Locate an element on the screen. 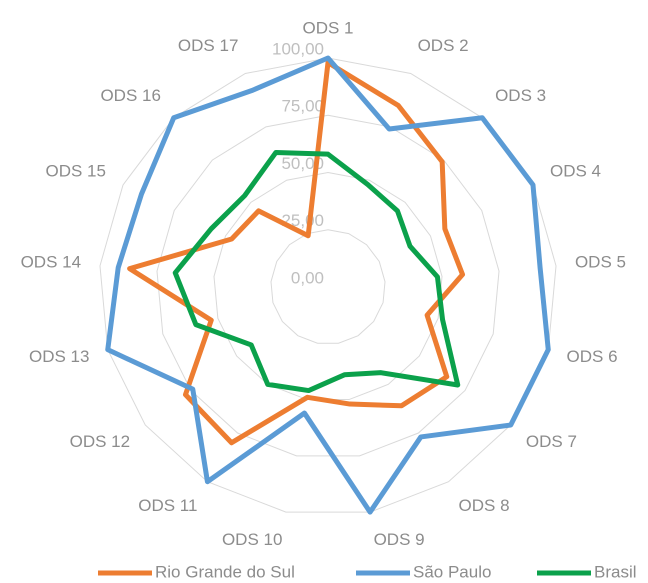 Image resolution: width=648 pixels, height=583 pixels. category-label: ODS 16 is located at coordinates (130, 95).